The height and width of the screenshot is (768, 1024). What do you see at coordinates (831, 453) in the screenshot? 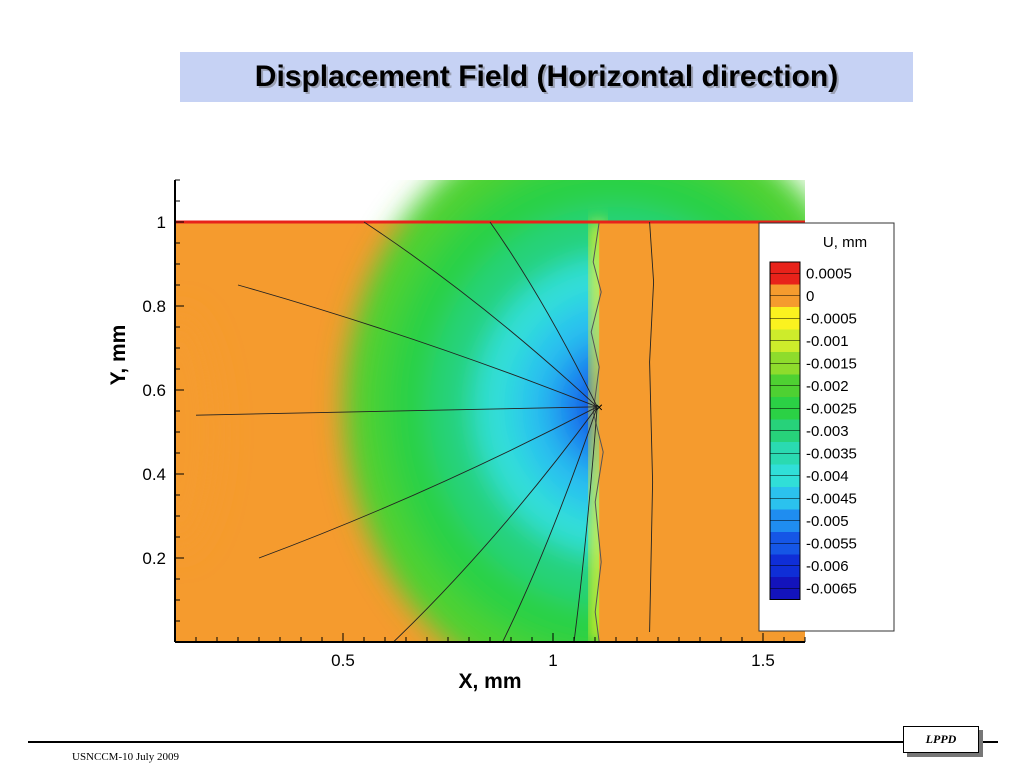
I see `legend-label: -0.0035` at bounding box center [831, 453].